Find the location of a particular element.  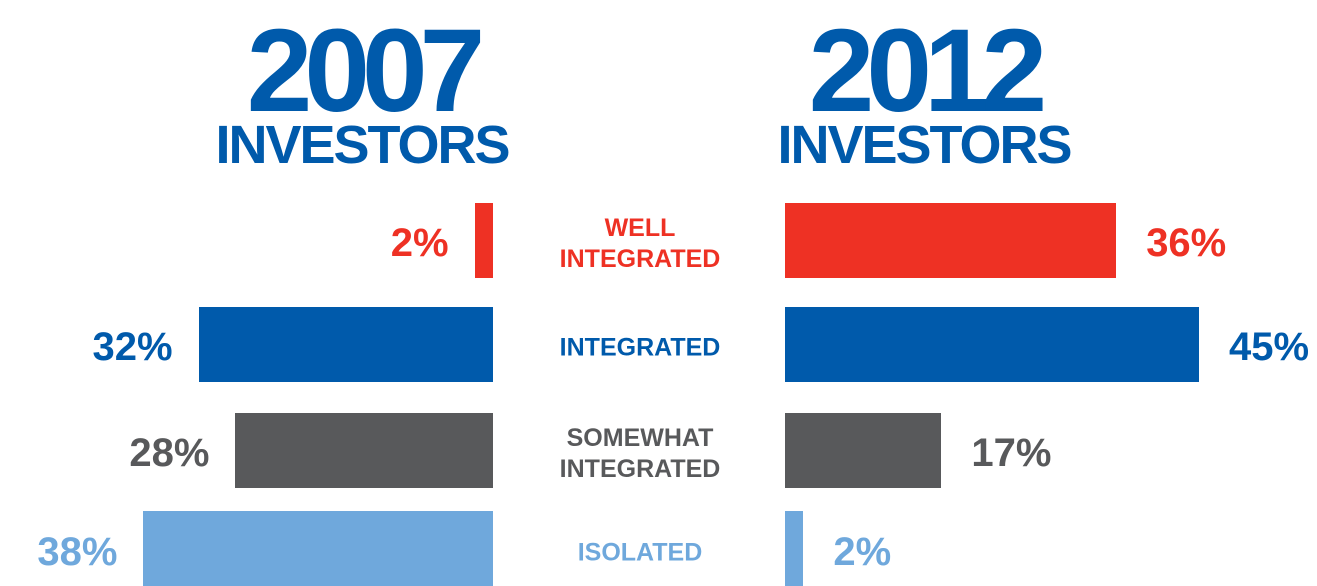

panel-title: 2007 is located at coordinates (366, 71).